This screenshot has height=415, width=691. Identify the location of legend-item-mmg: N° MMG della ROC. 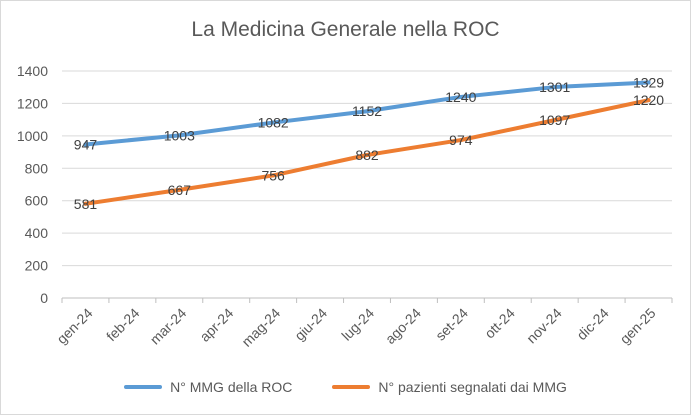
(208, 387).